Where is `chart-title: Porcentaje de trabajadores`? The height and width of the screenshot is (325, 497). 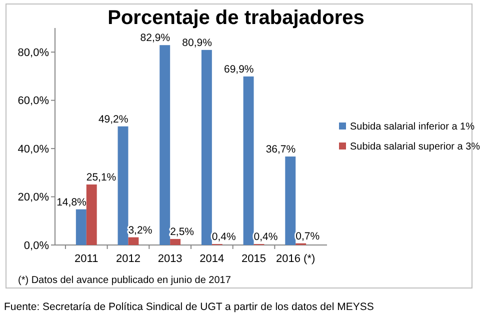
chart-title: Porcentaje de trabajadores is located at coordinates (236, 18).